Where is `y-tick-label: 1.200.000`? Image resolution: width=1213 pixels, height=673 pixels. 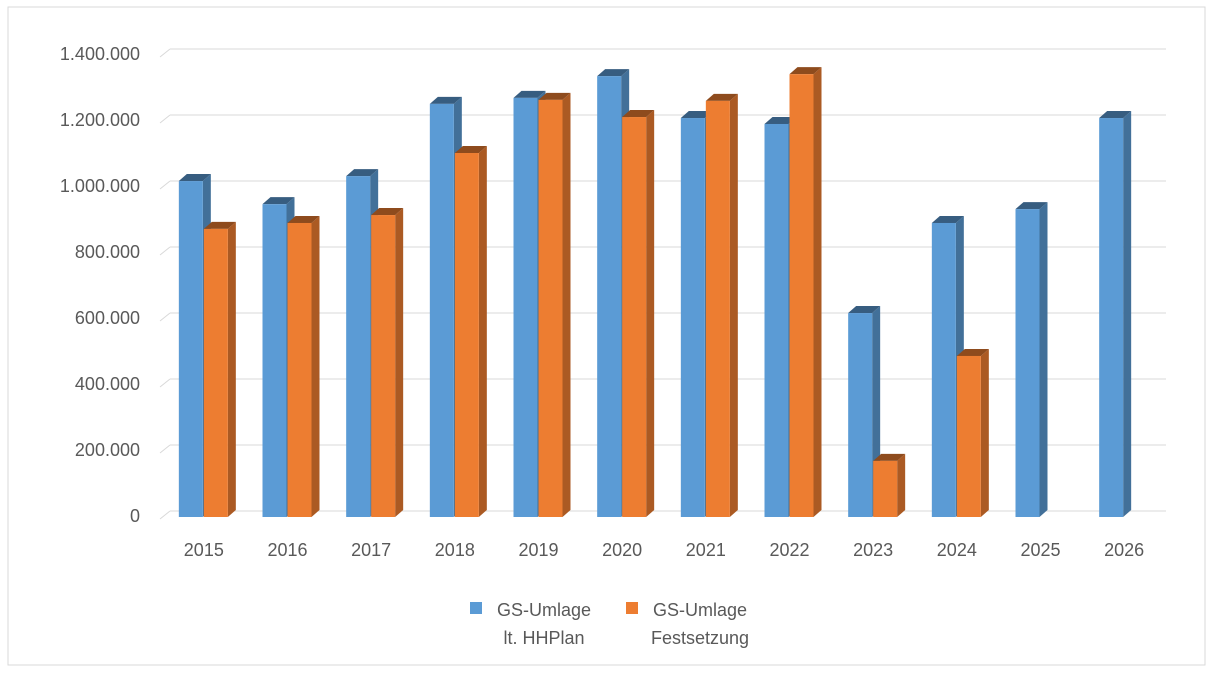 y-tick-label: 1.200.000 is located at coordinates (100, 120).